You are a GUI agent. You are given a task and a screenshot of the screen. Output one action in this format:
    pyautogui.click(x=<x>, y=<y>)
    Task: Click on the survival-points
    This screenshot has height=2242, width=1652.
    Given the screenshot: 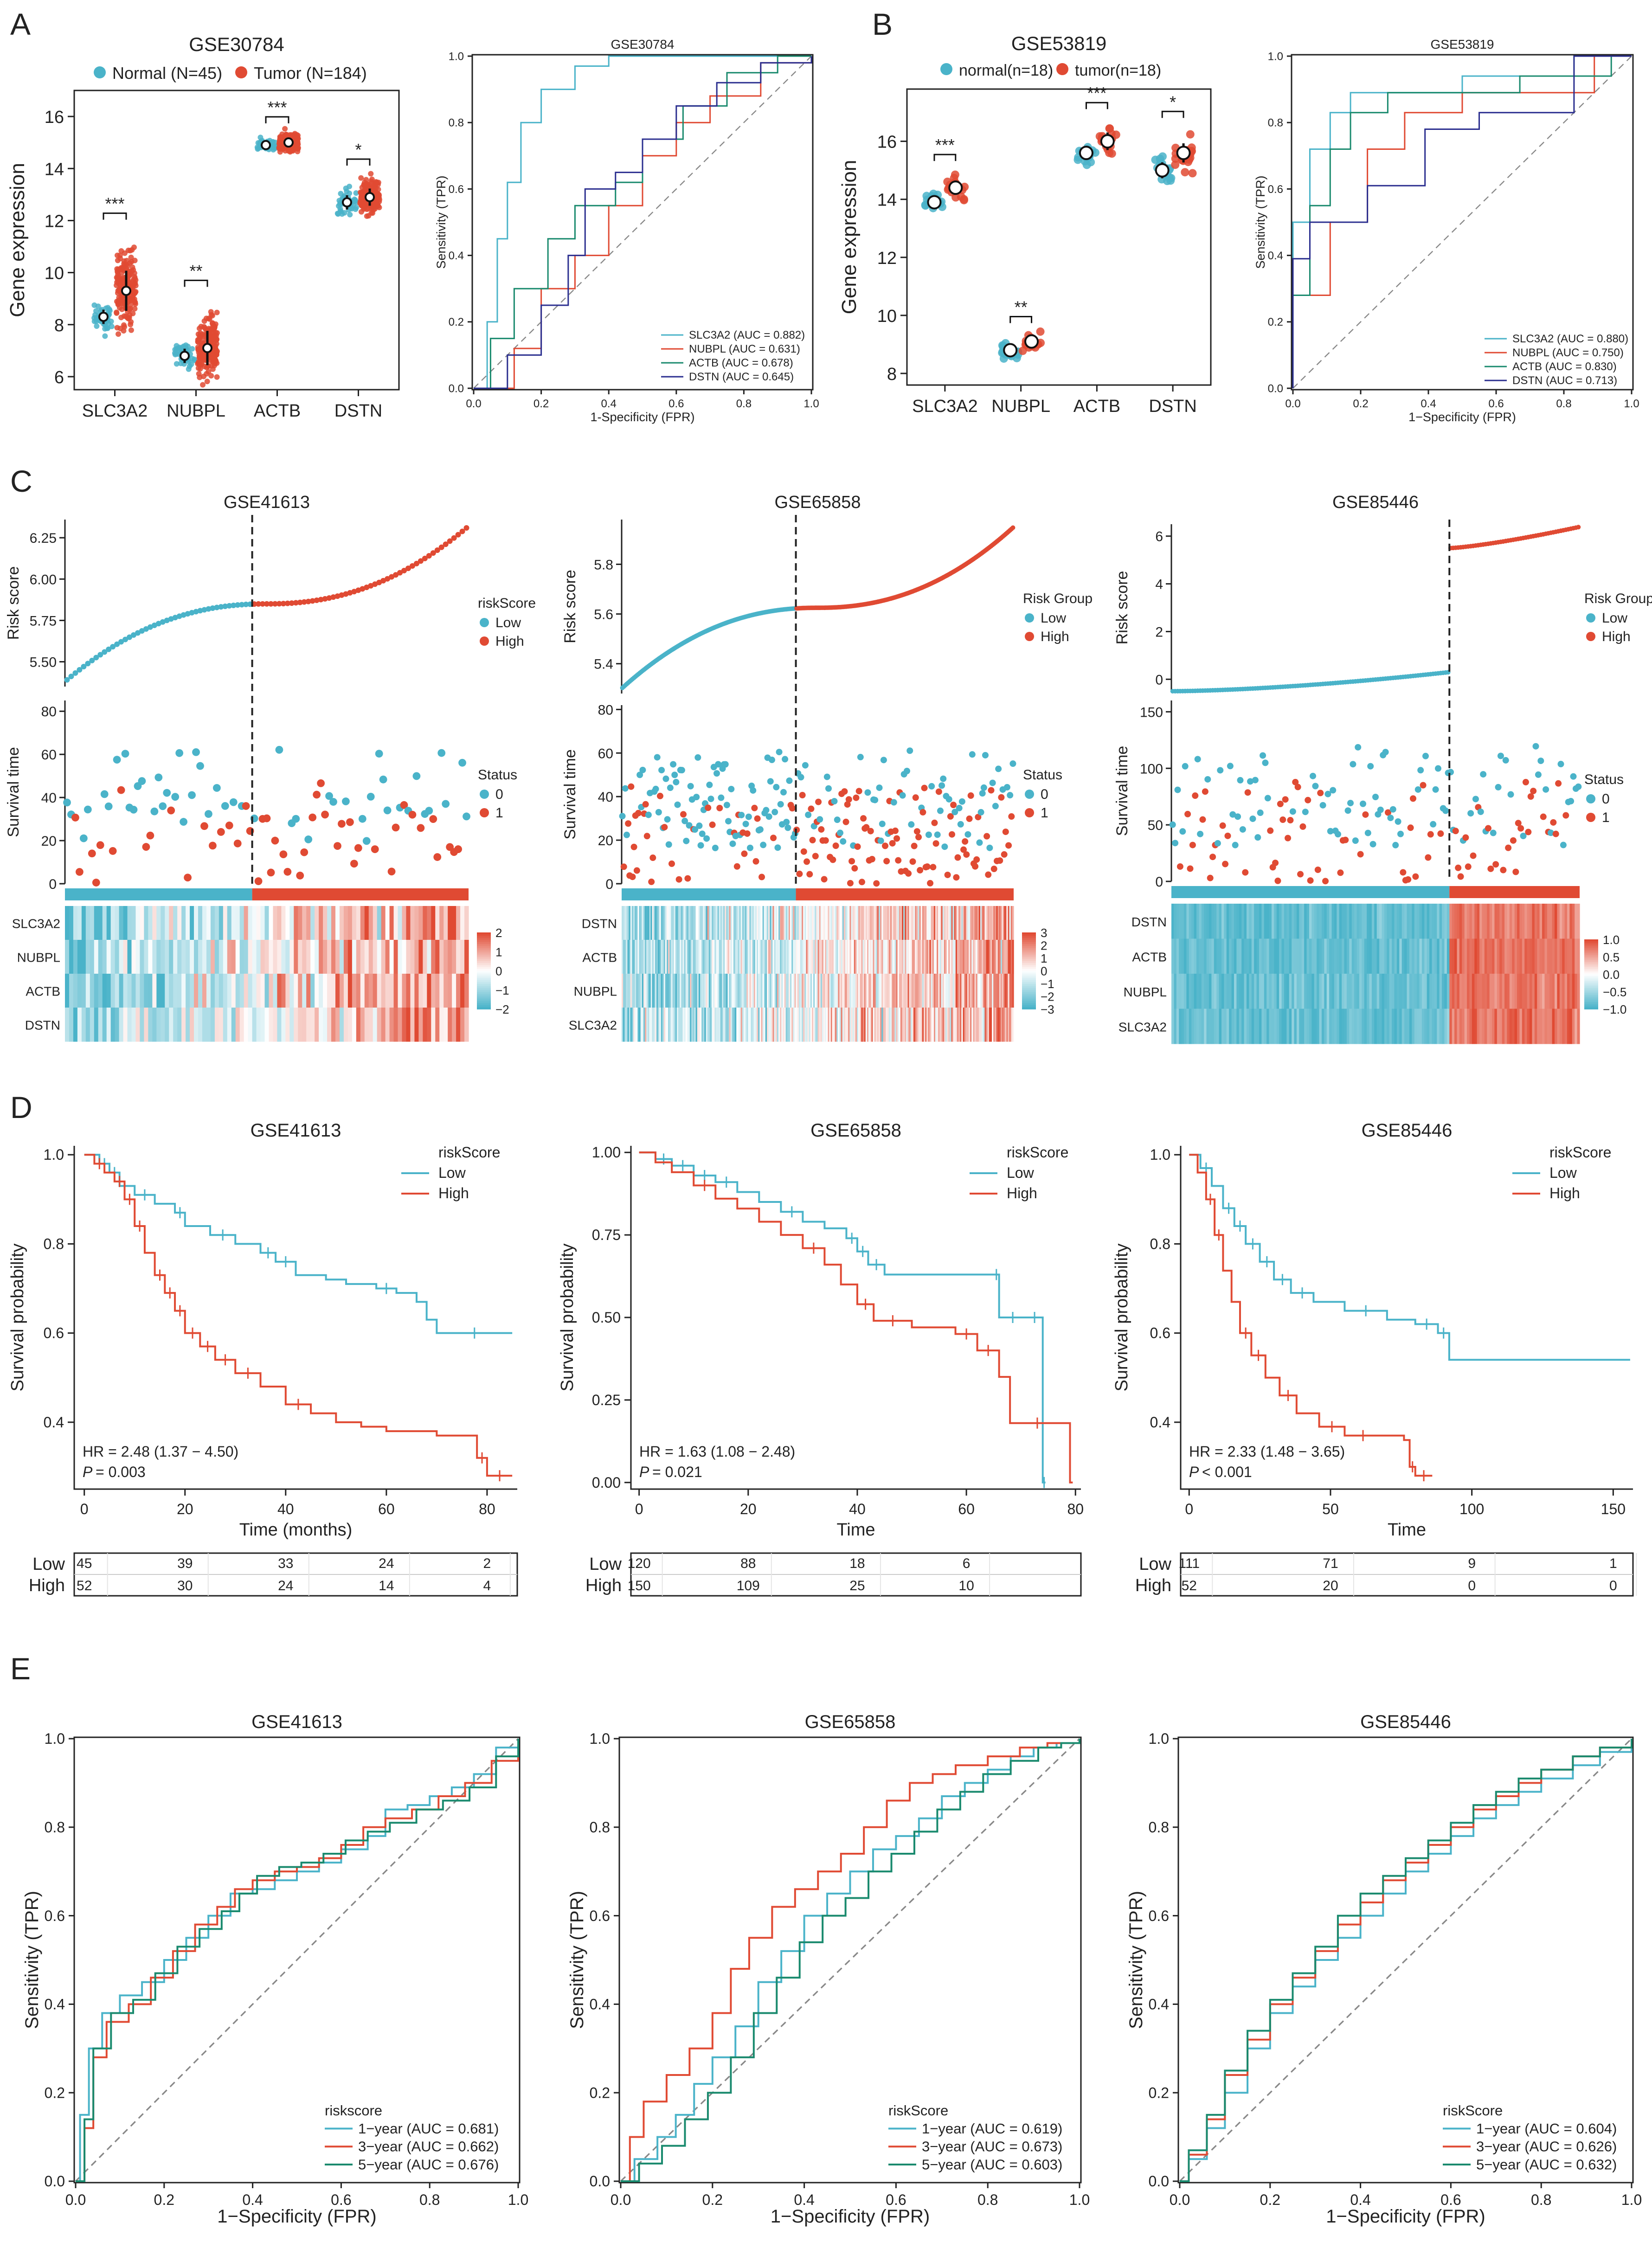 What is the action you would take?
    pyautogui.click(x=266, y=816)
    